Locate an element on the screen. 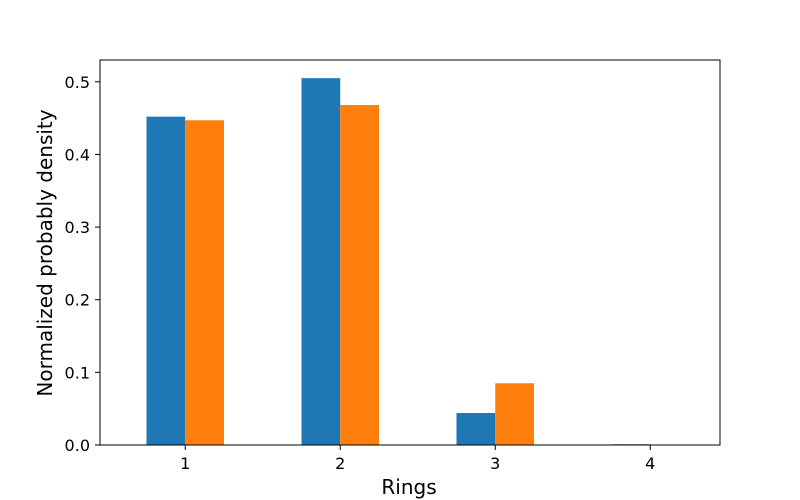  x-tick-label: 1 is located at coordinates (185, 463).